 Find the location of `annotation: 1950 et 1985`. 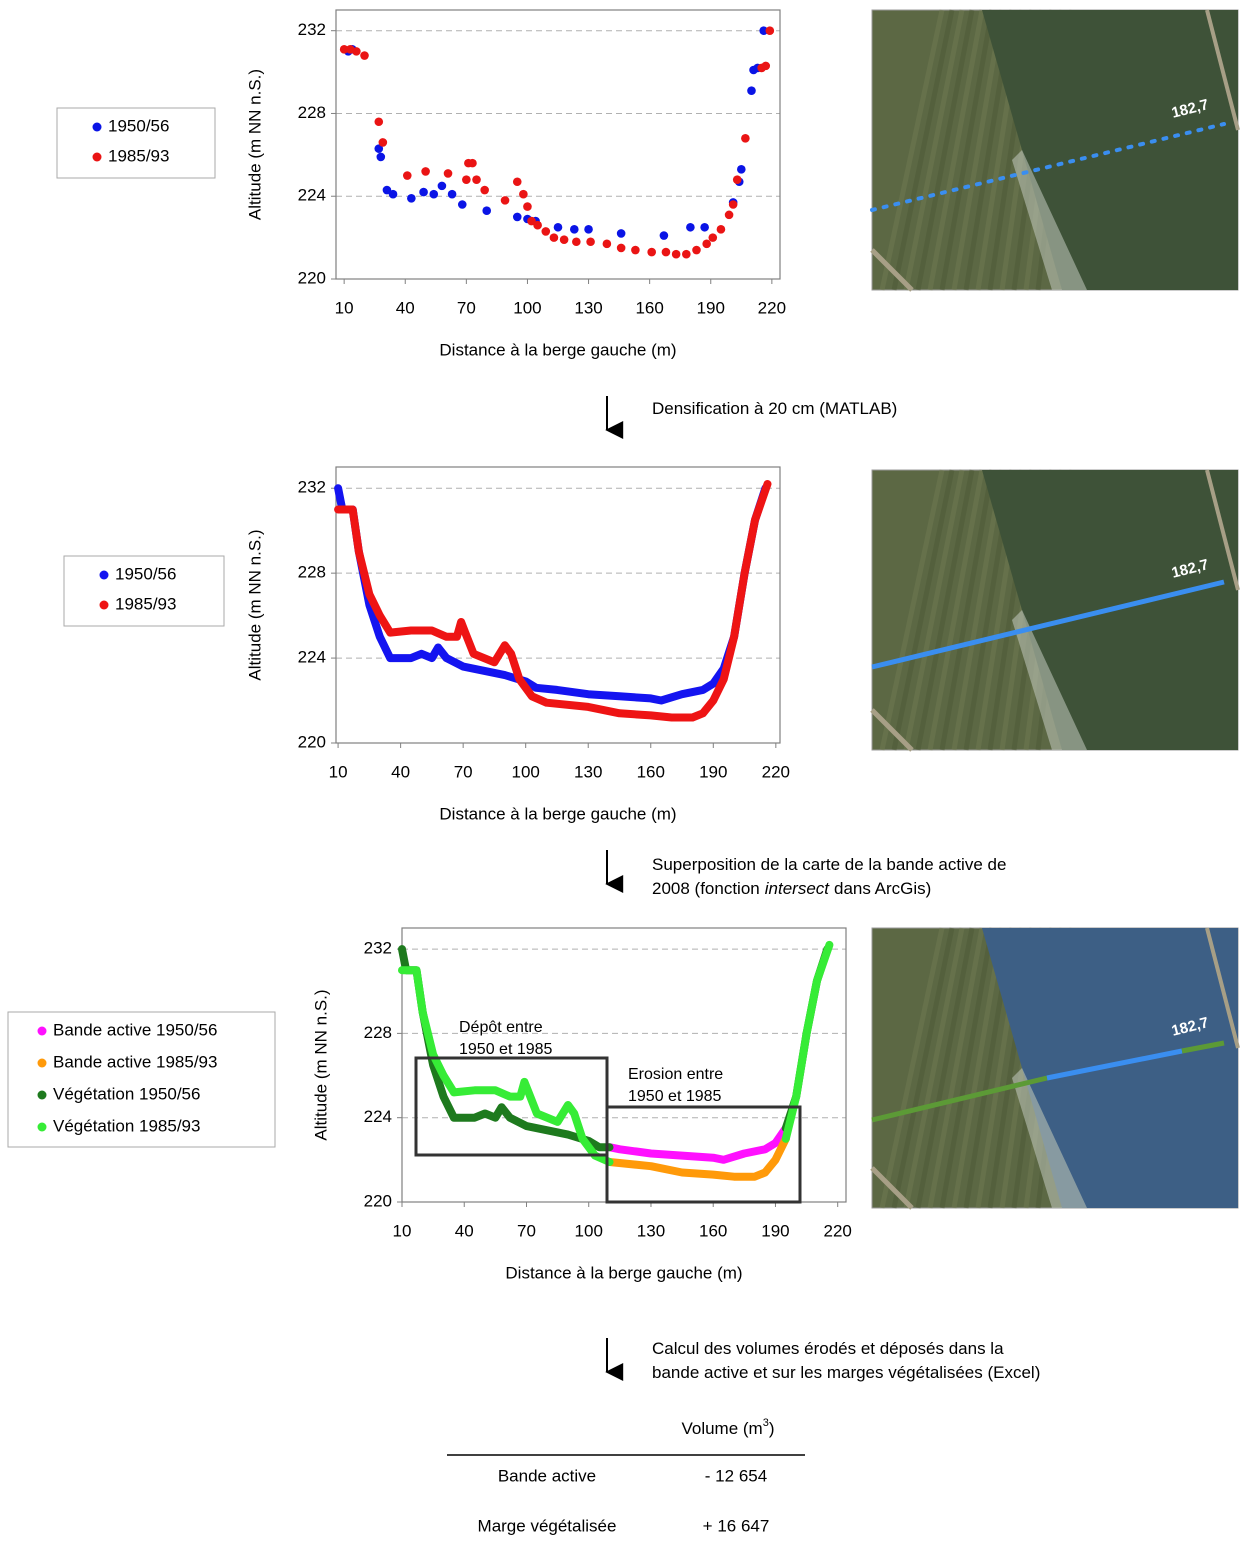

annotation: 1950 et 1985 is located at coordinates (675, 1096).